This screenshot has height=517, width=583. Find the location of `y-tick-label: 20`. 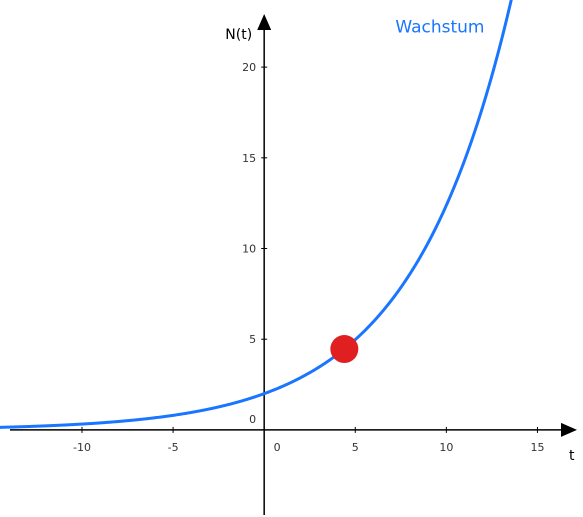

y-tick-label: 20 is located at coordinates (249, 67).